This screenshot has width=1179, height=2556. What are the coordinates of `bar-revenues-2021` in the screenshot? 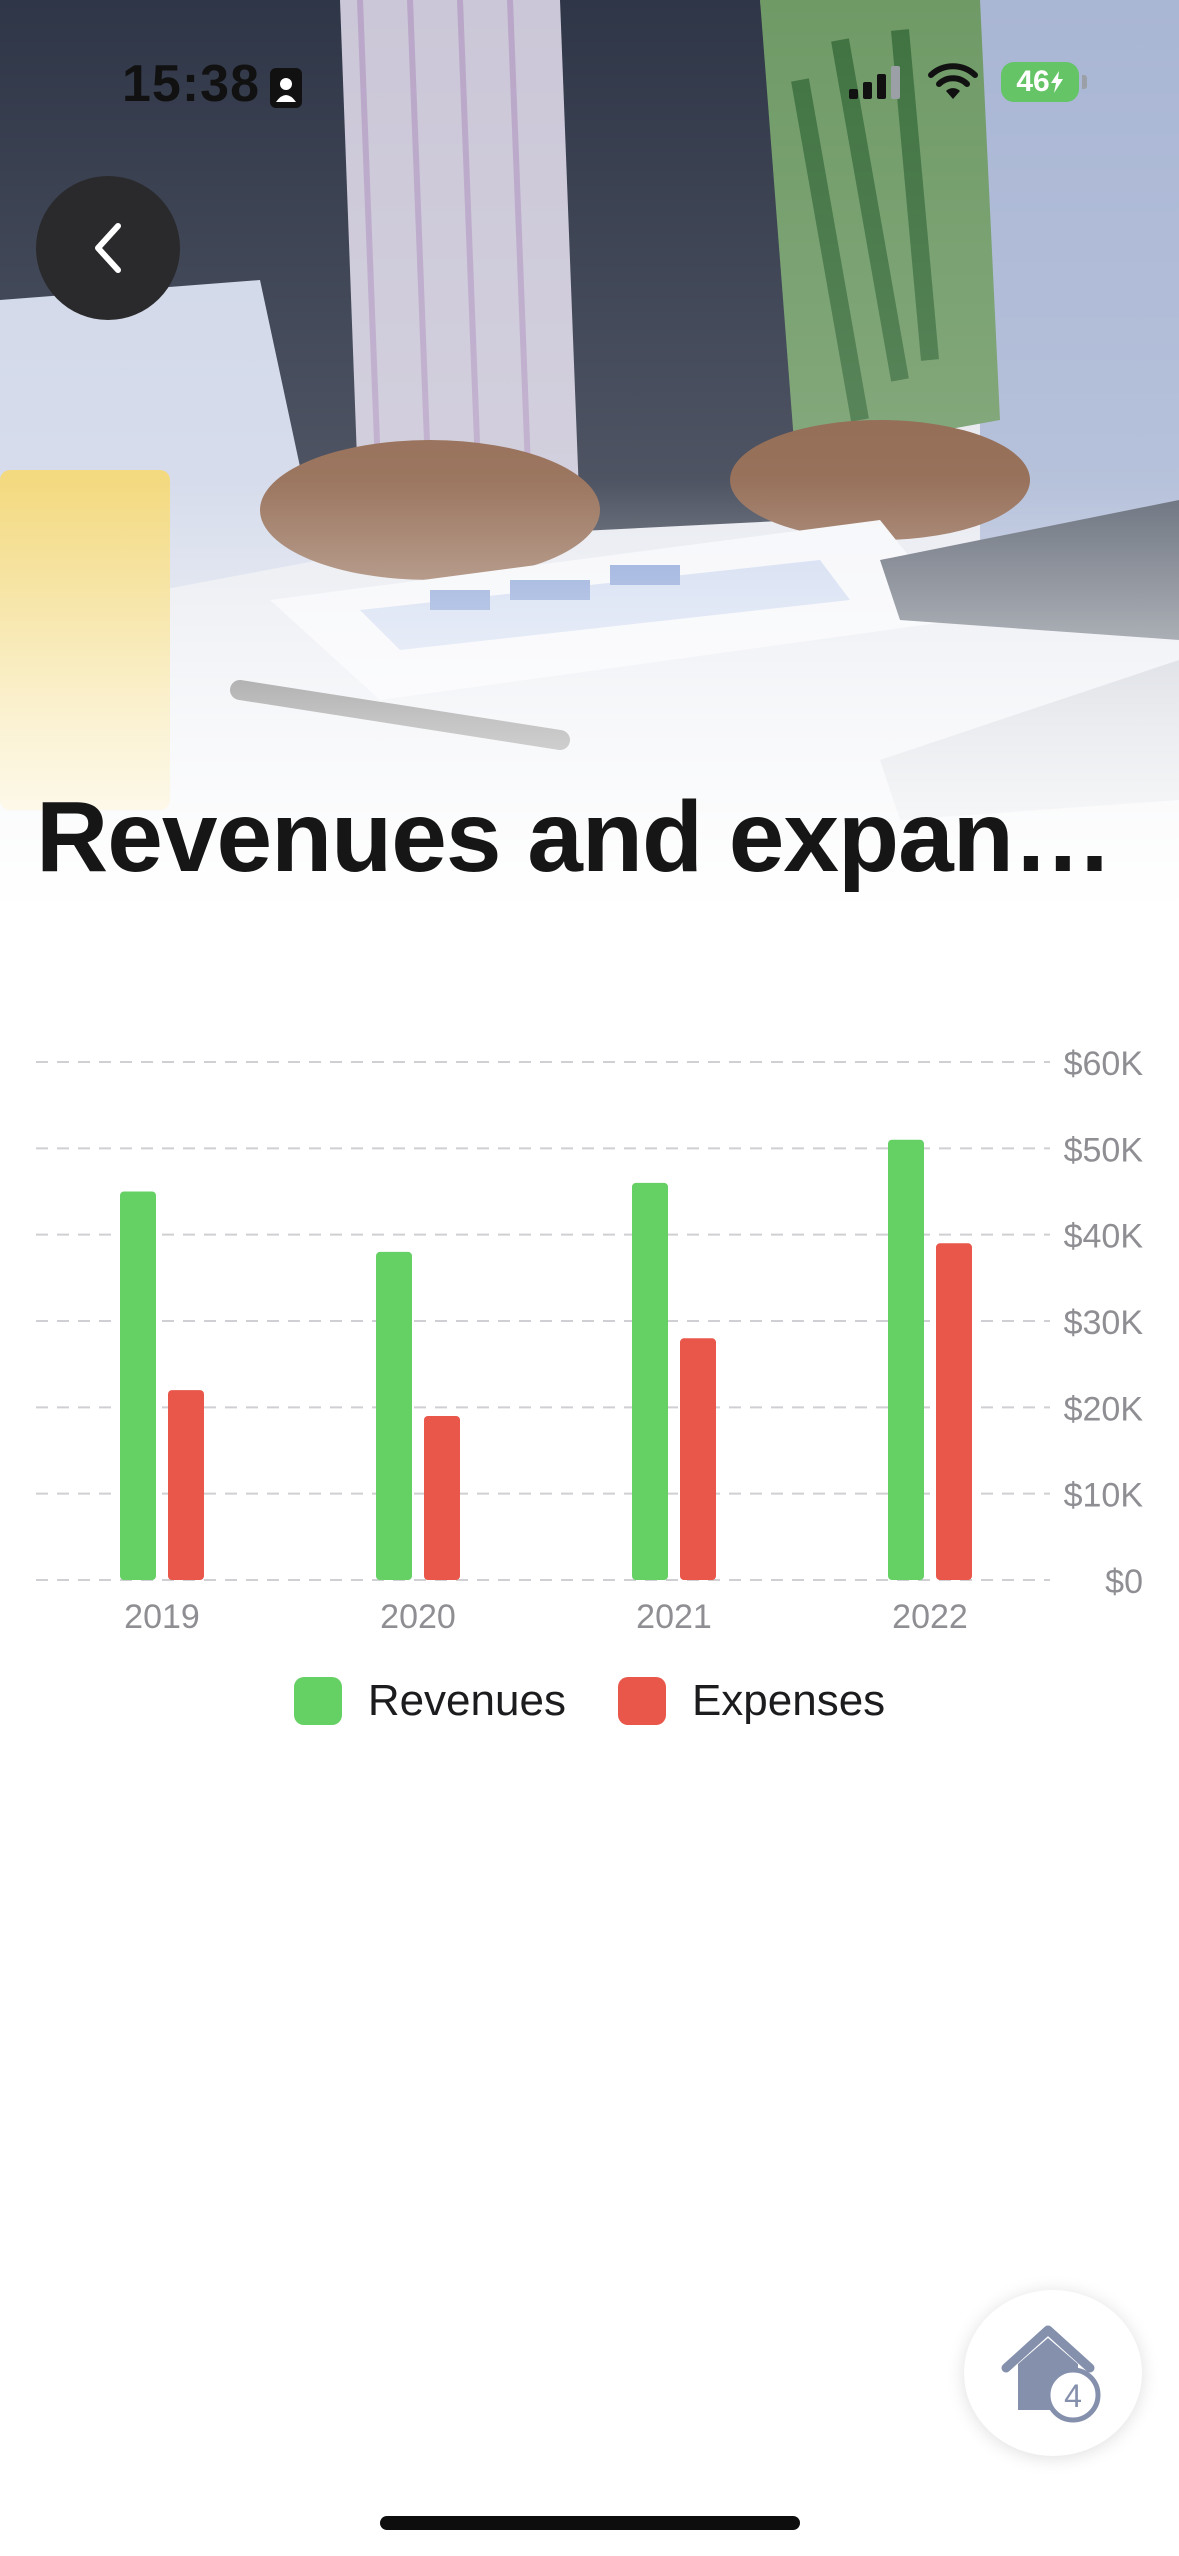 It's located at (650, 1381).